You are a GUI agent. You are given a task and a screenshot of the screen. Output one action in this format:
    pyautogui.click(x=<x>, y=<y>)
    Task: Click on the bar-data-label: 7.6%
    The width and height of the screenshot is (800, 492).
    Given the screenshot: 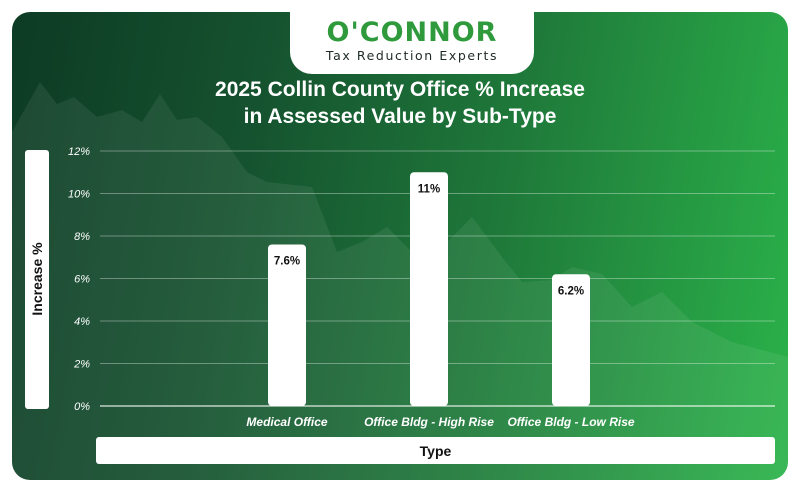 What is the action you would take?
    pyautogui.click(x=287, y=262)
    